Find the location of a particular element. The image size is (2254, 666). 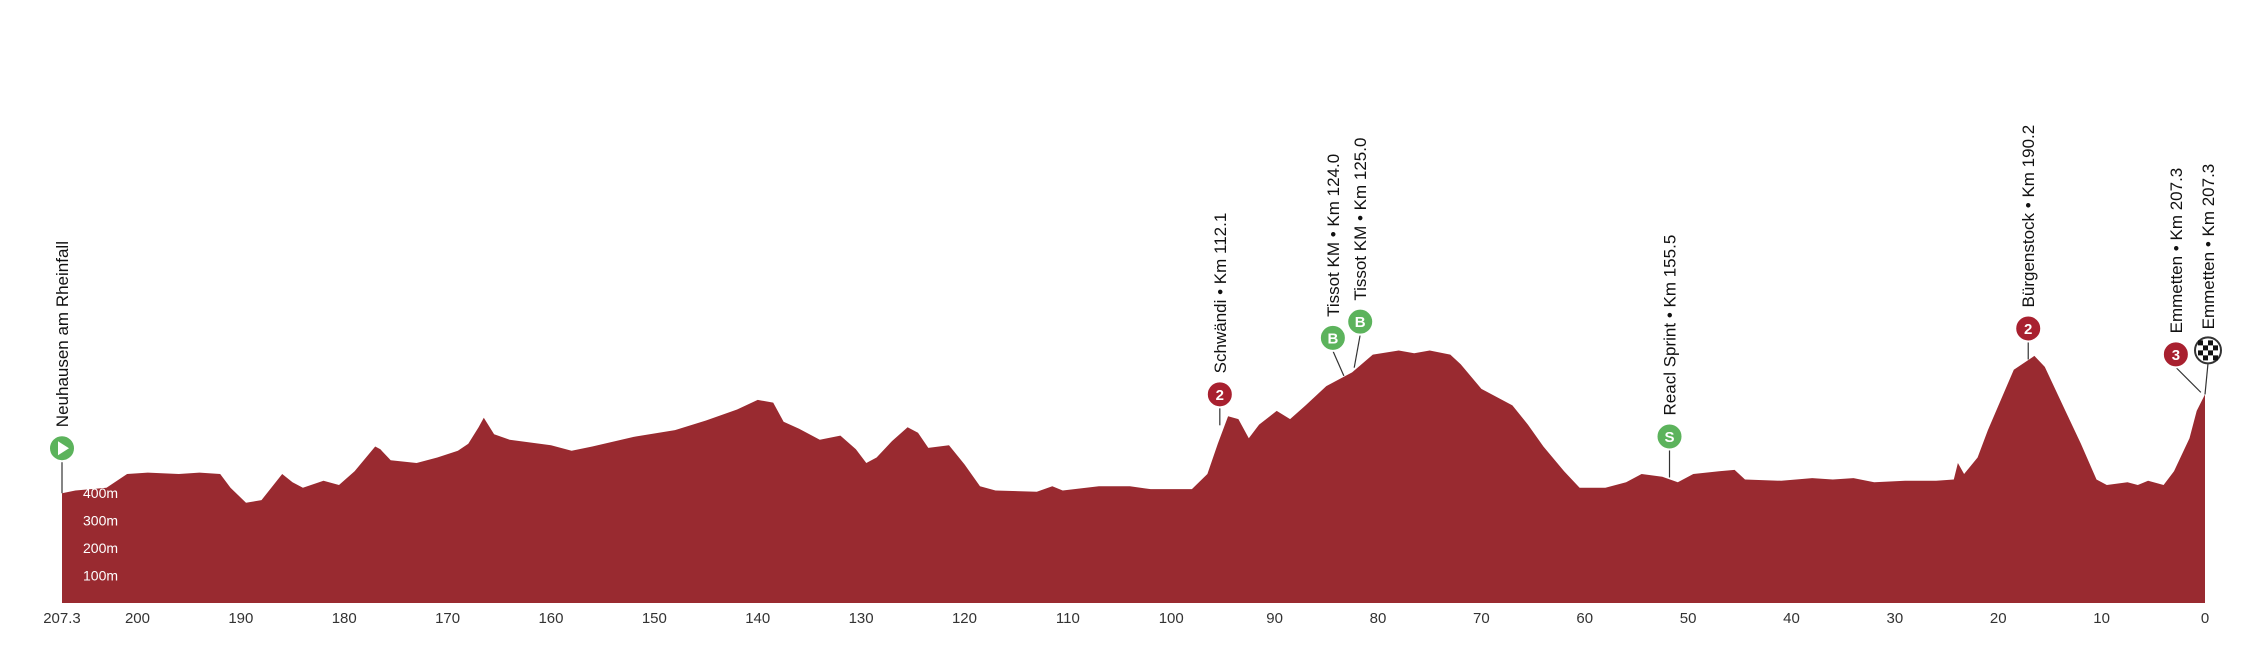

y-tick-label: 1500m is located at coordinates (104, 191).